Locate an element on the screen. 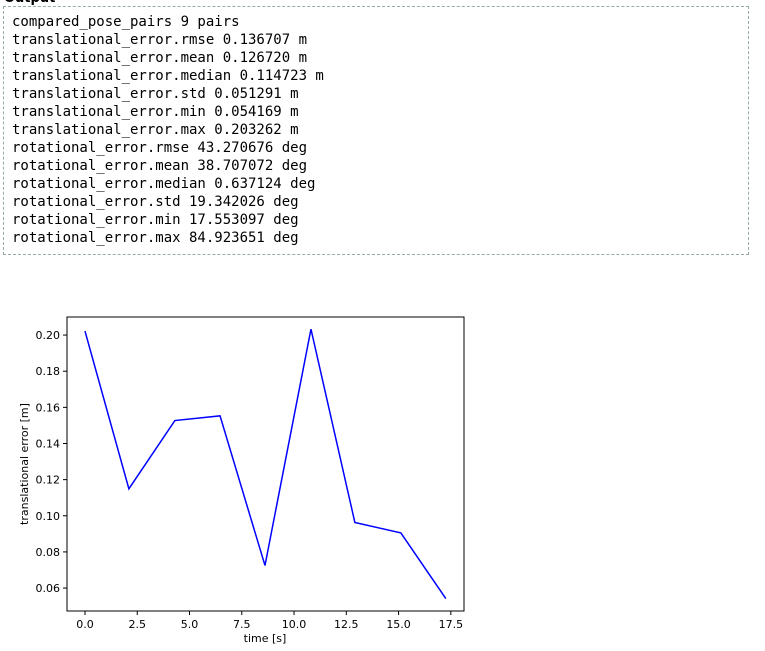 The image size is (765, 651). y-tick-label: 0.10 is located at coordinates (48, 516).